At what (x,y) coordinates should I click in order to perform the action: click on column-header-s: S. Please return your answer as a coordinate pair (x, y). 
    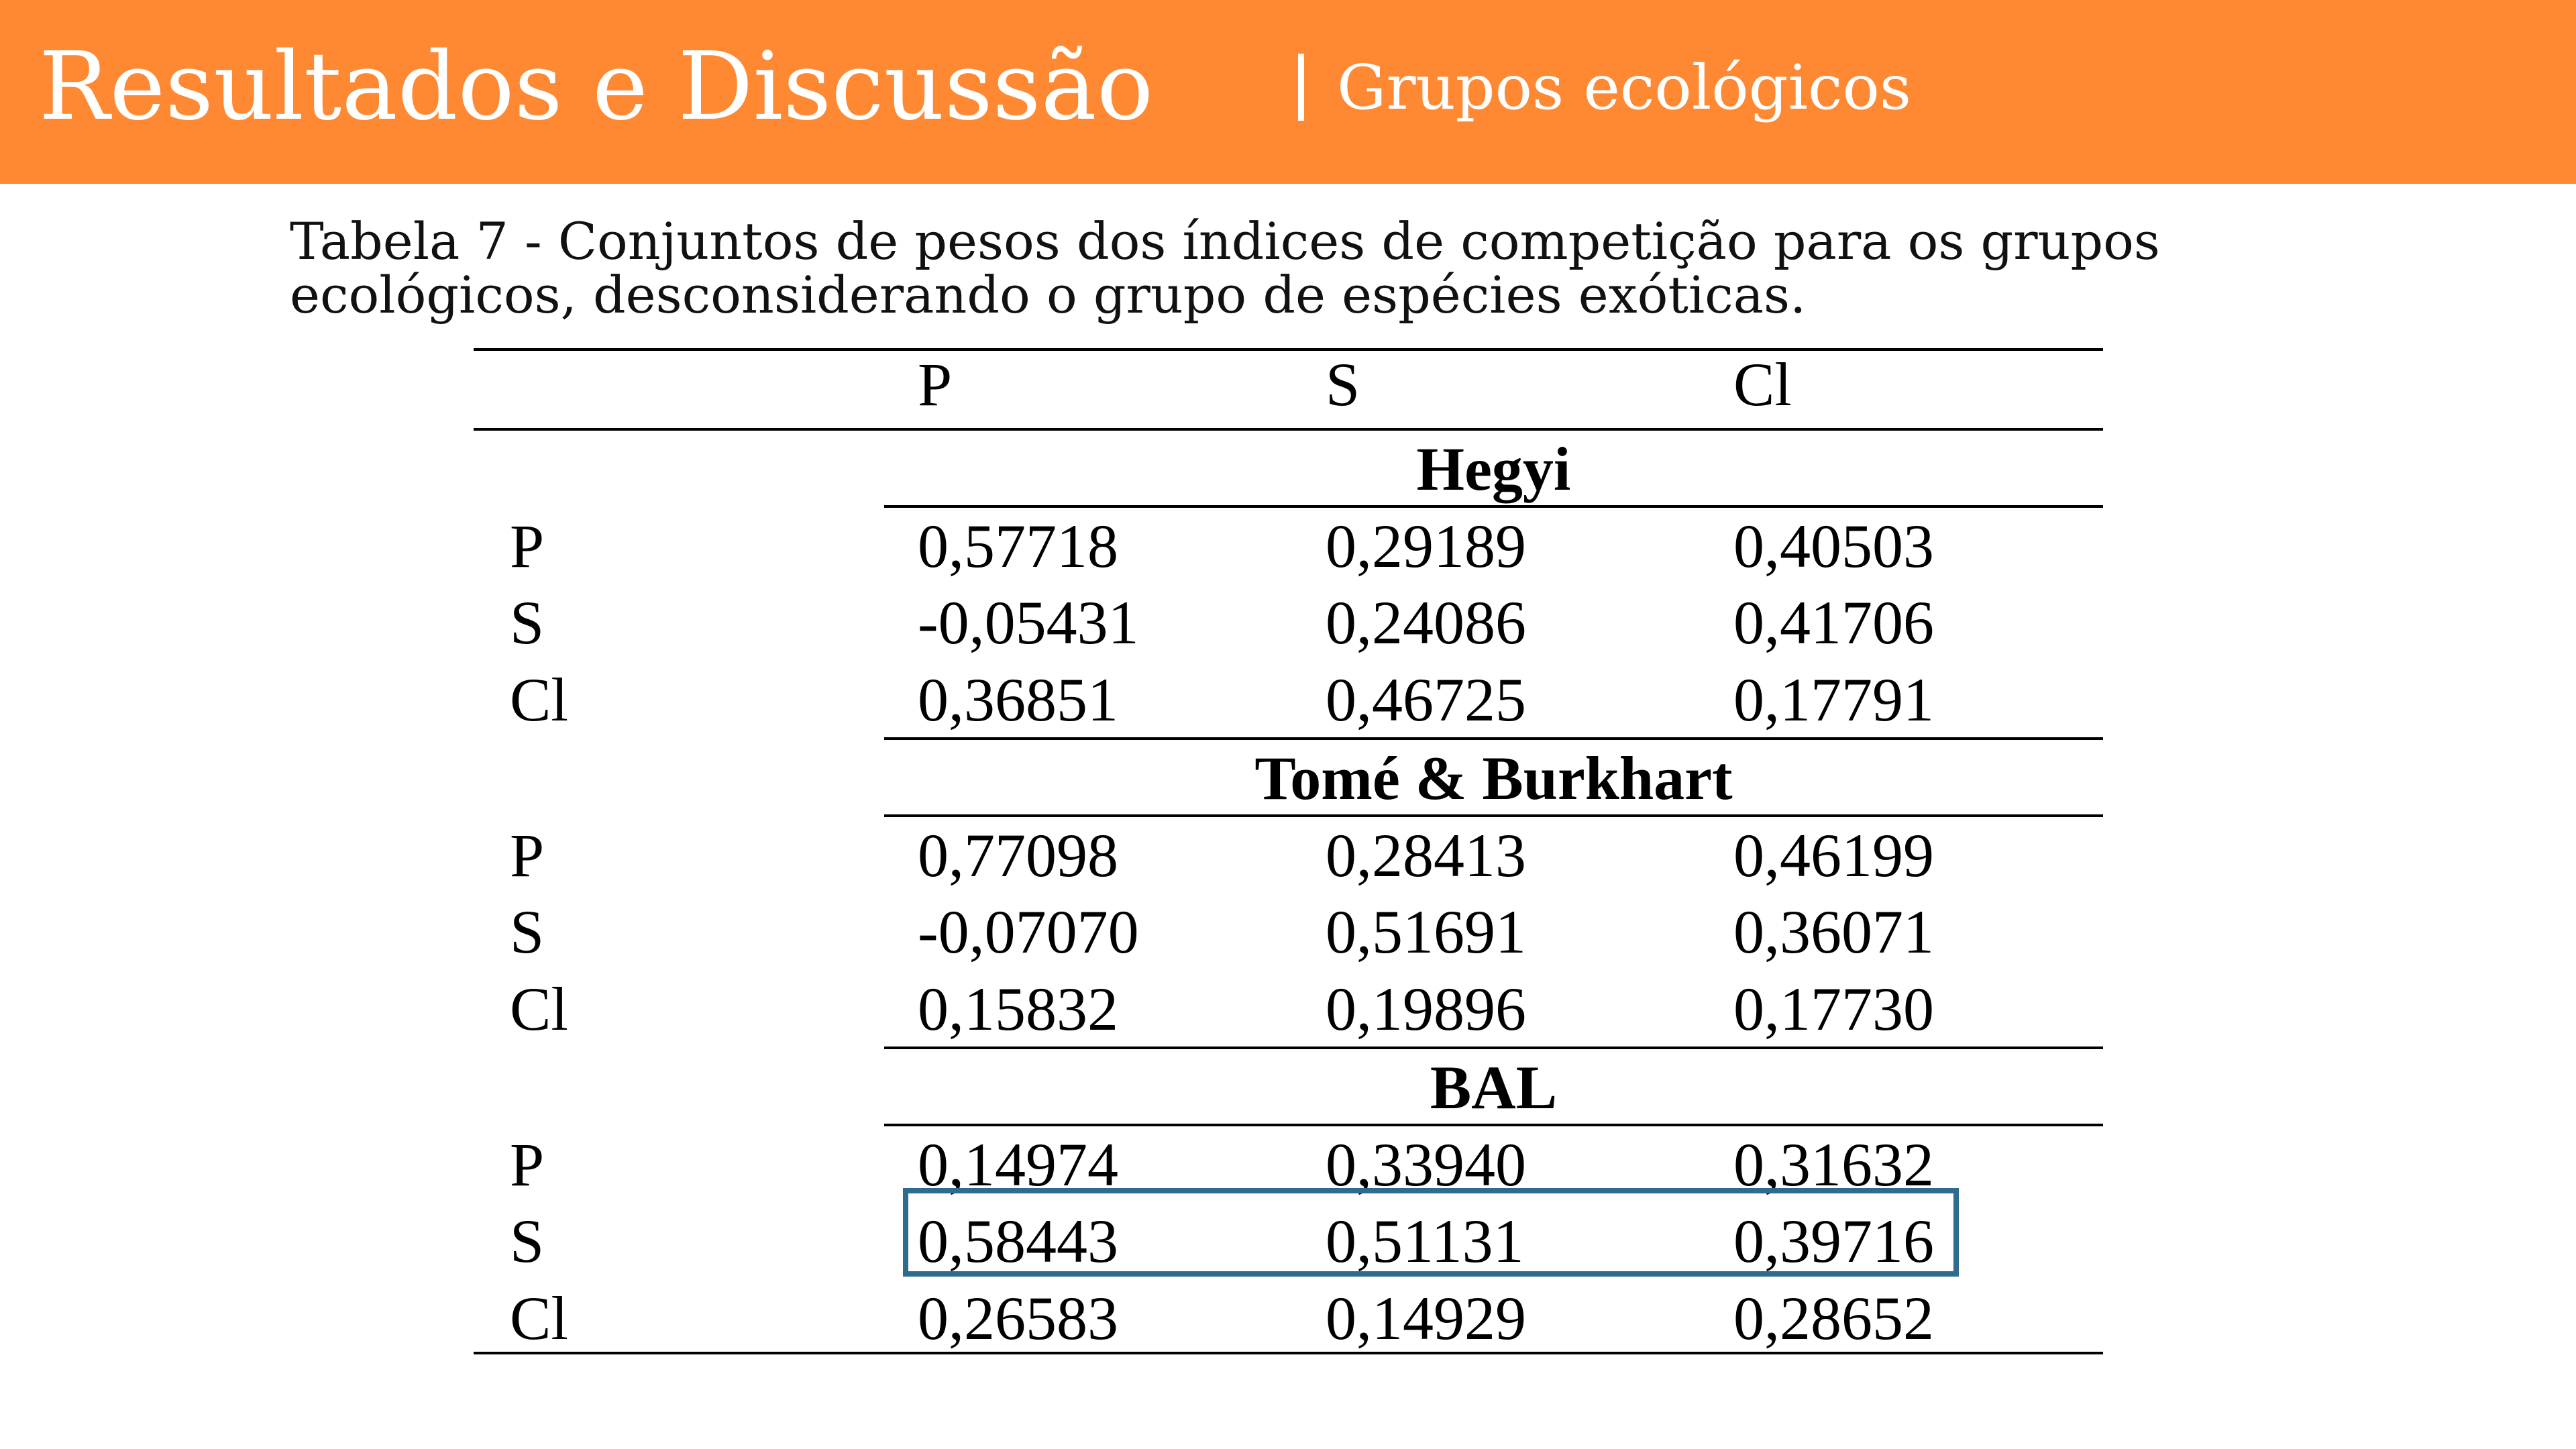
    Looking at the image, I should click on (1343, 384).